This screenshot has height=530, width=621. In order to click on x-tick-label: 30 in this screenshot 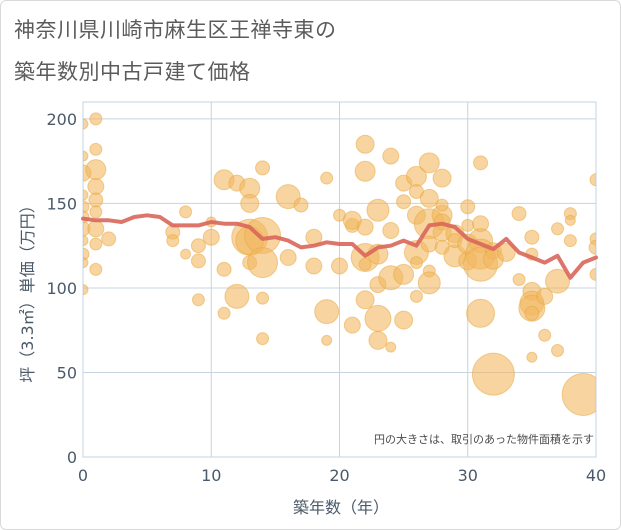, I will do `click(468, 475)`.